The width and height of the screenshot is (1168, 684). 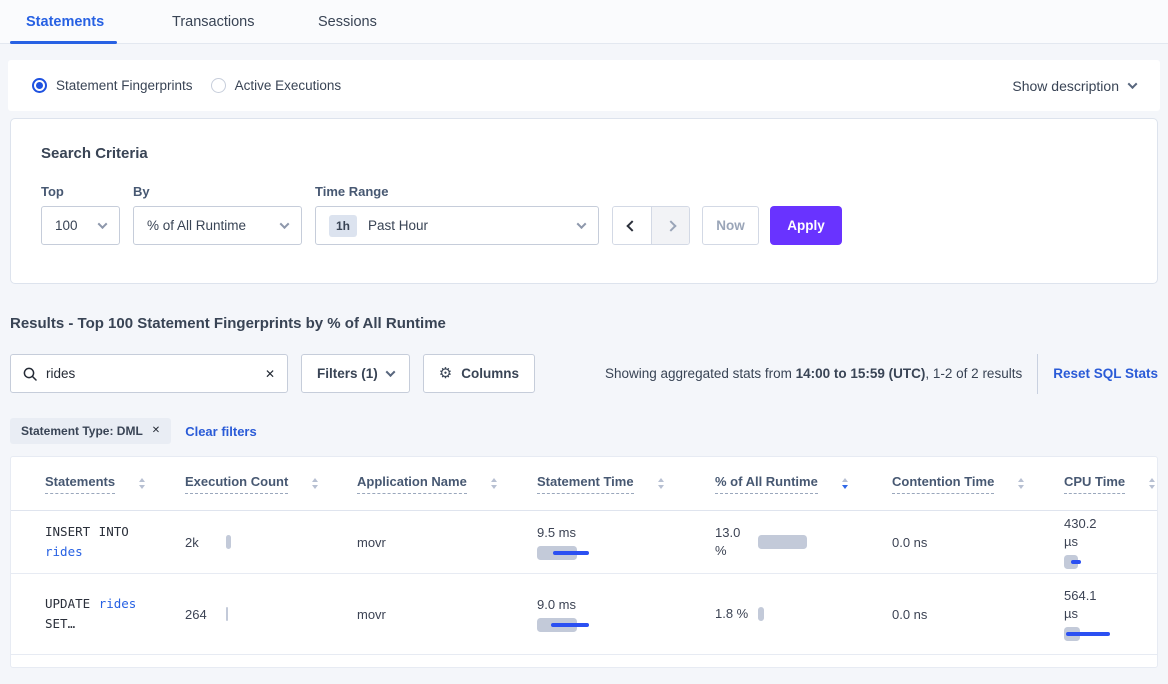 I want to click on radio-selected-icon, so click(x=39, y=85).